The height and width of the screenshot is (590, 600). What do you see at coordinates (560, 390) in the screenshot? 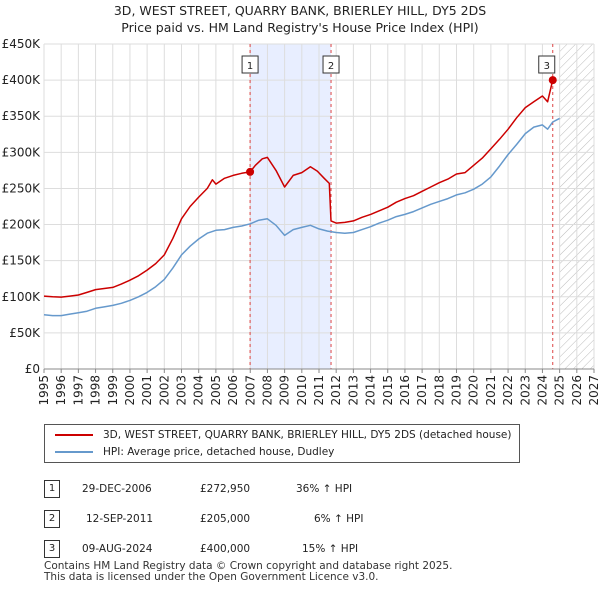
I see `x-tick-label: 2025` at bounding box center [560, 390].